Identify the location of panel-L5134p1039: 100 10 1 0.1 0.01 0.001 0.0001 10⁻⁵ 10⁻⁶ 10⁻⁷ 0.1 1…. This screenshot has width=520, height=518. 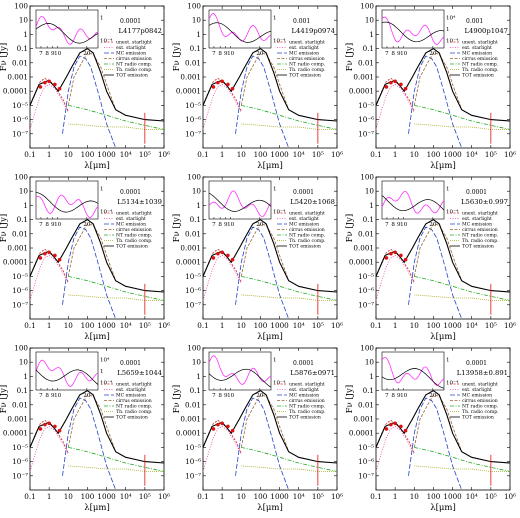
(85, 258).